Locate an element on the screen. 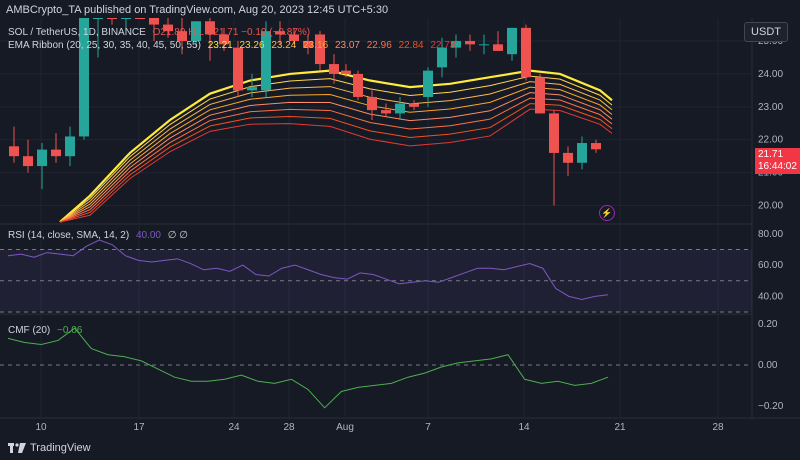  cmf-legend: CMF (20) −0.06 is located at coordinates (47, 330).